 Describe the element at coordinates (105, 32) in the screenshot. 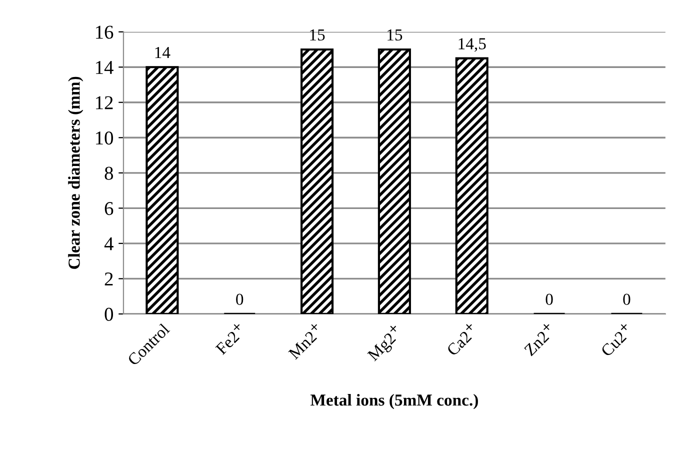

I see `y-tick-label: 16` at that location.